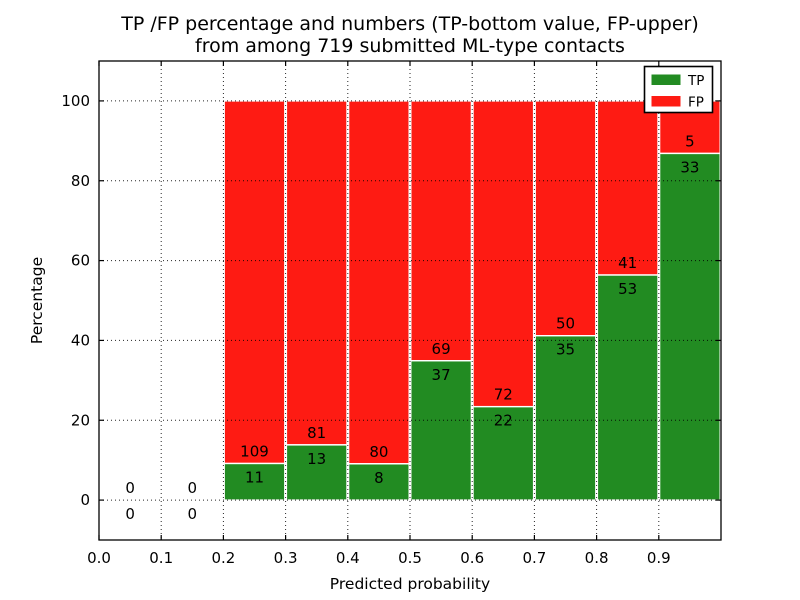 Image resolution: width=800 pixels, height=600 pixels. What do you see at coordinates (316, 459) in the screenshot?
I see `tp-count-label: 13` at bounding box center [316, 459].